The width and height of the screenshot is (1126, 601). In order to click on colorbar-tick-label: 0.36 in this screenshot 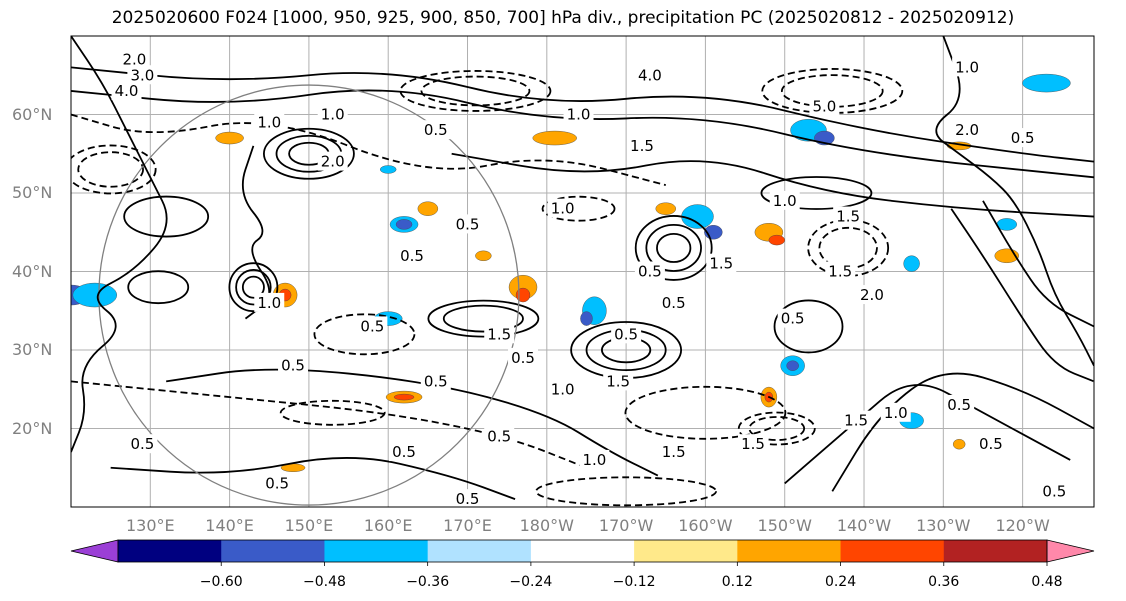, I will do `click(944, 582)`.